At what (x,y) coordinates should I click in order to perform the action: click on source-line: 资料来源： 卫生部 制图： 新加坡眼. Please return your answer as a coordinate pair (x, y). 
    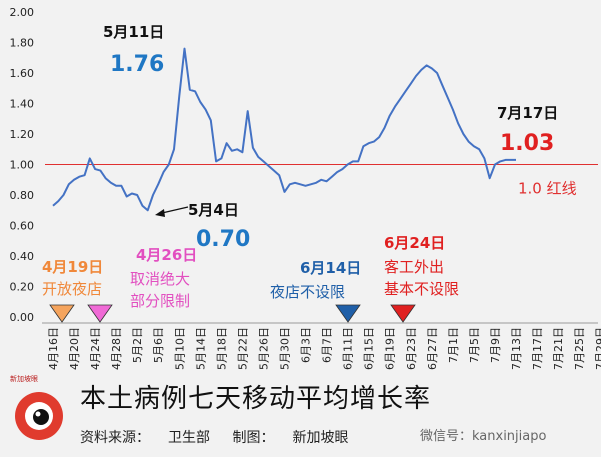
    Looking at the image, I should click on (223, 437).